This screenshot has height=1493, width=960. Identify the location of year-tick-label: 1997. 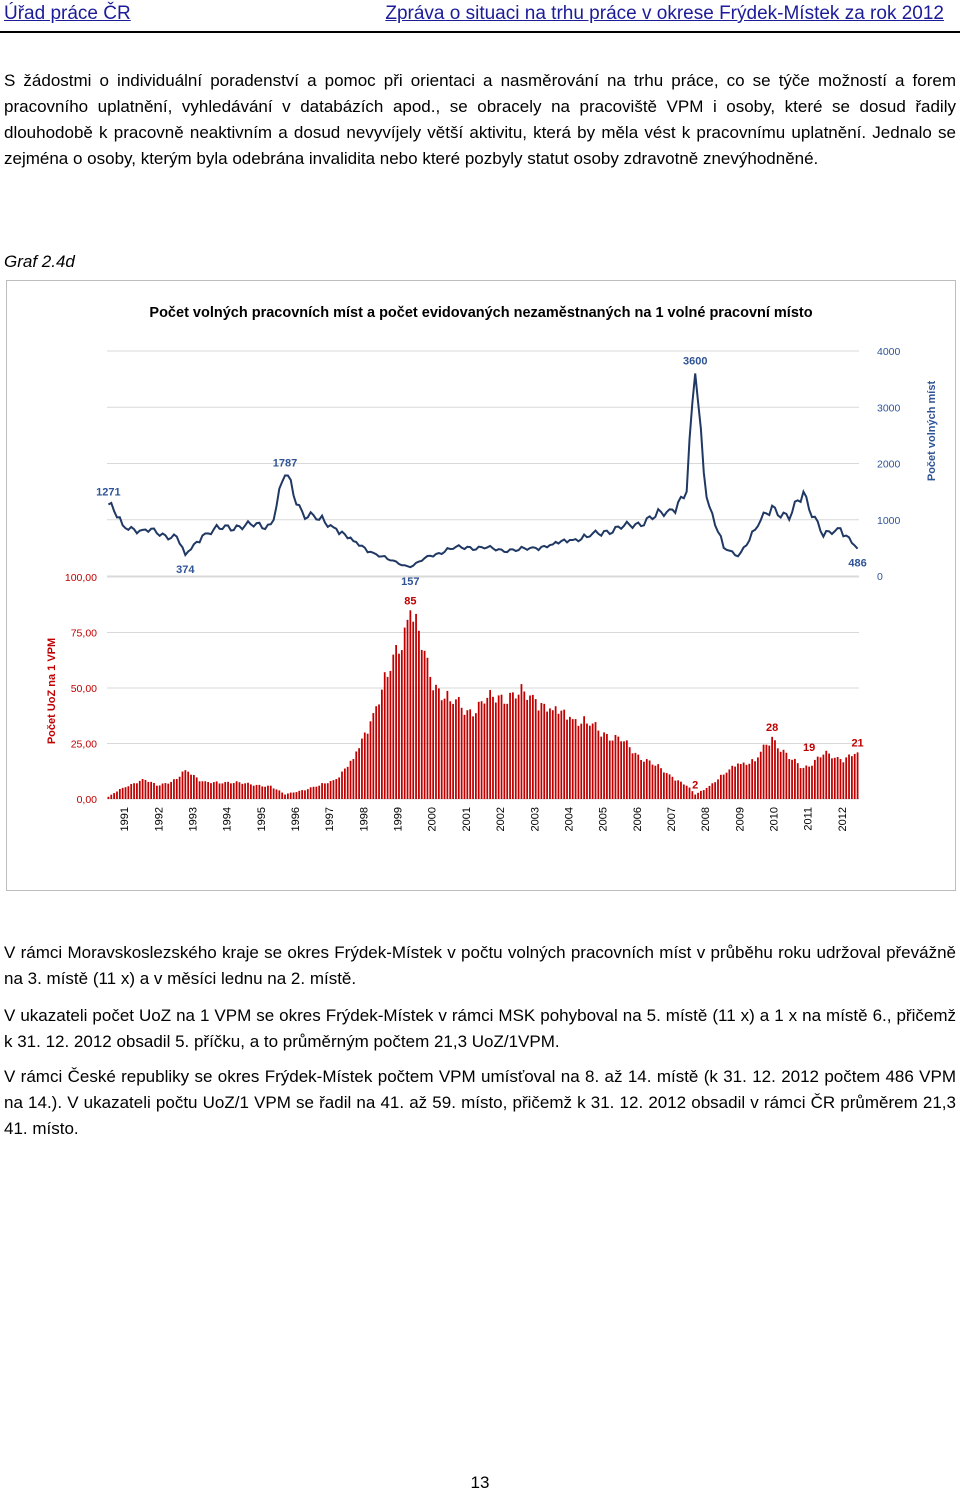
(330, 819).